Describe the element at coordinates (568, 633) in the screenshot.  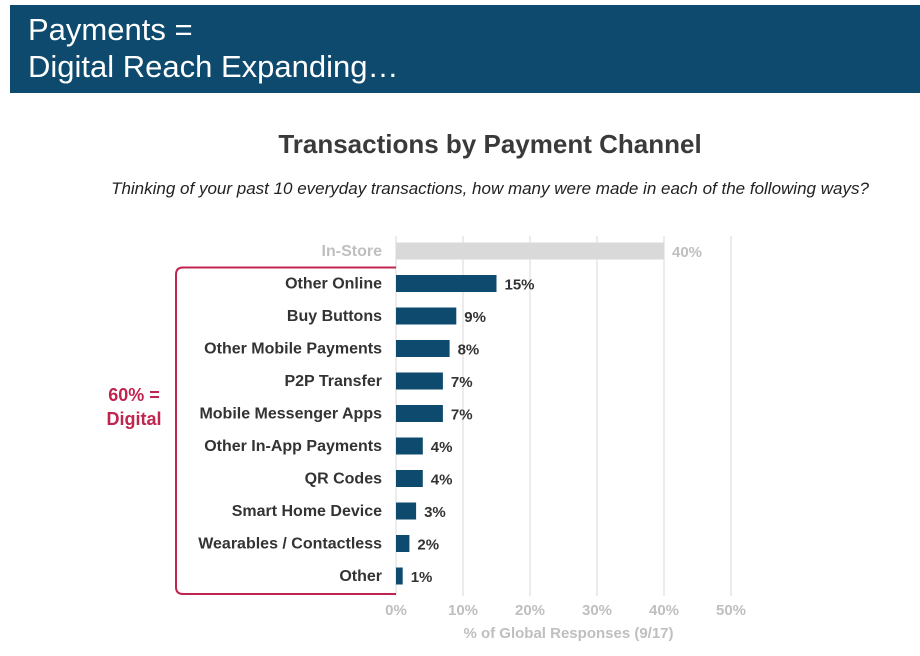
I see `x-axis-label: % of Global Responses (9/17)` at that location.